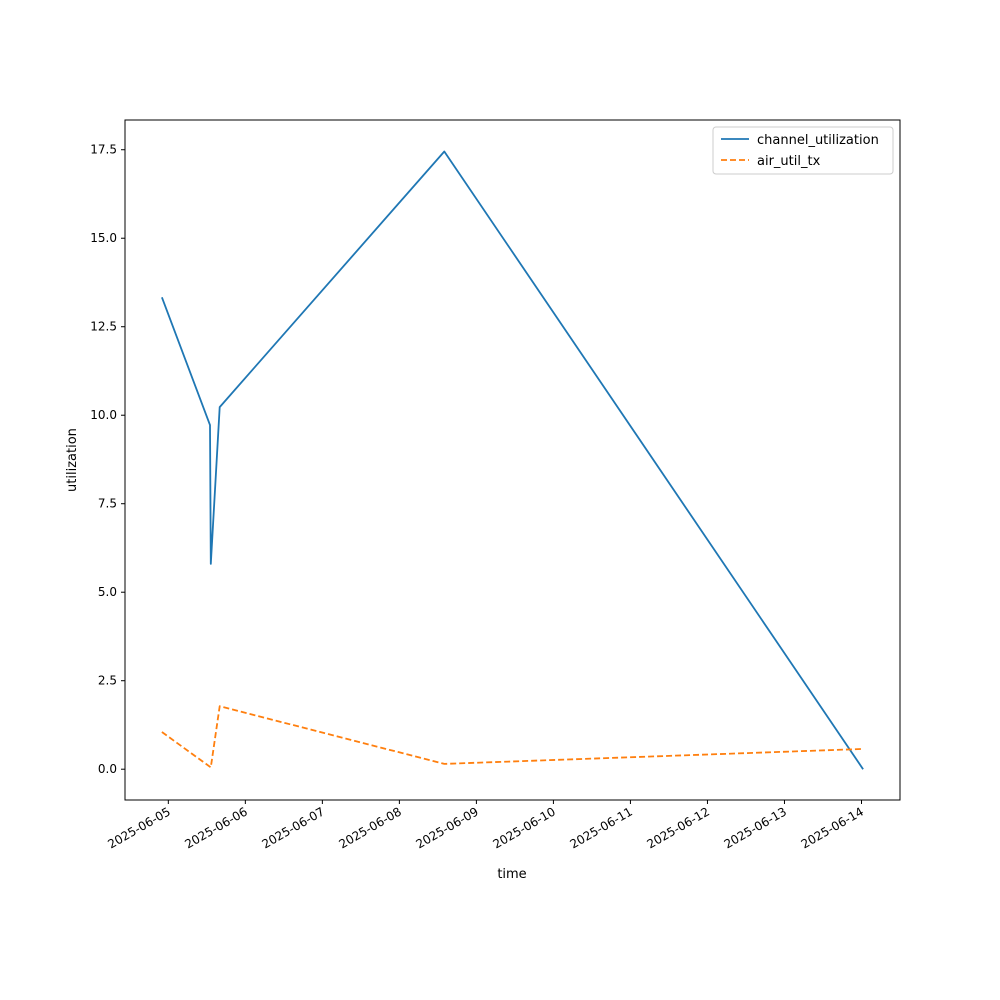 The height and width of the screenshot is (1000, 1000). I want to click on x-tick-label: 2025-06-06, so click(215, 827).